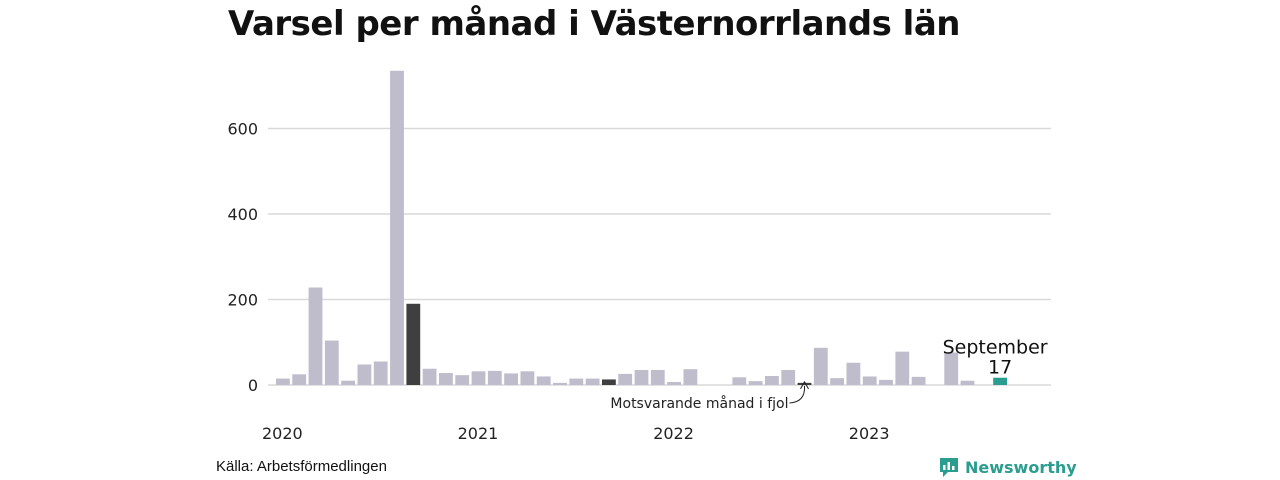 The height and width of the screenshot is (480, 1280). Describe the element at coordinates (253, 385) in the screenshot. I see `y-tick-label: 0` at that location.